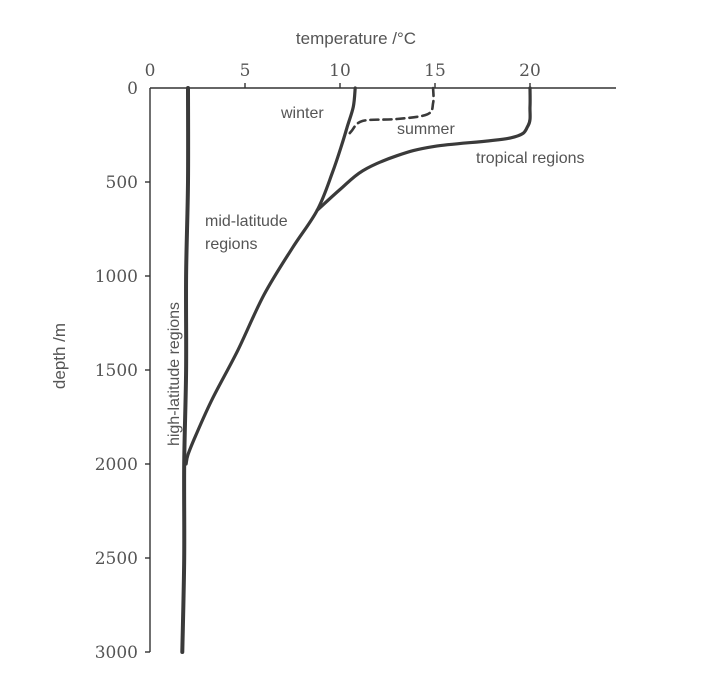  What do you see at coordinates (270, 276) in the screenshot?
I see `winter-curve` at bounding box center [270, 276].